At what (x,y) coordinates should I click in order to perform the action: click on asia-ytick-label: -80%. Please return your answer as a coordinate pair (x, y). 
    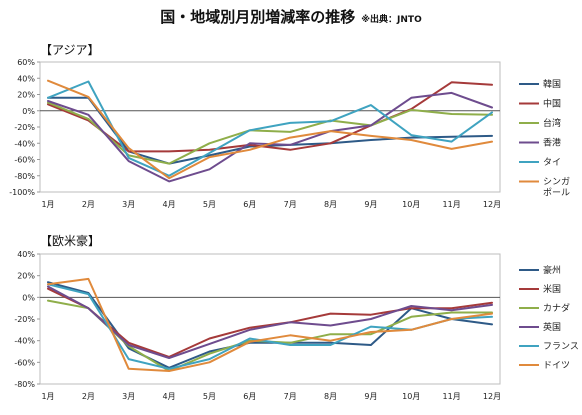
    Looking at the image, I should click on (24, 176).